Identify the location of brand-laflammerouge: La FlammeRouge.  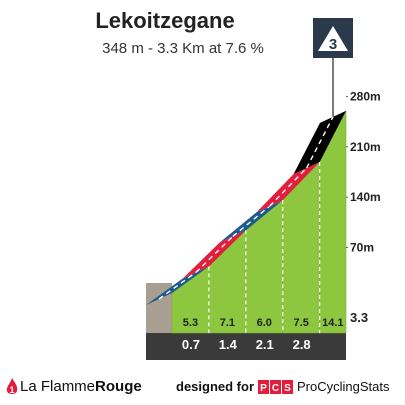
(81, 386).